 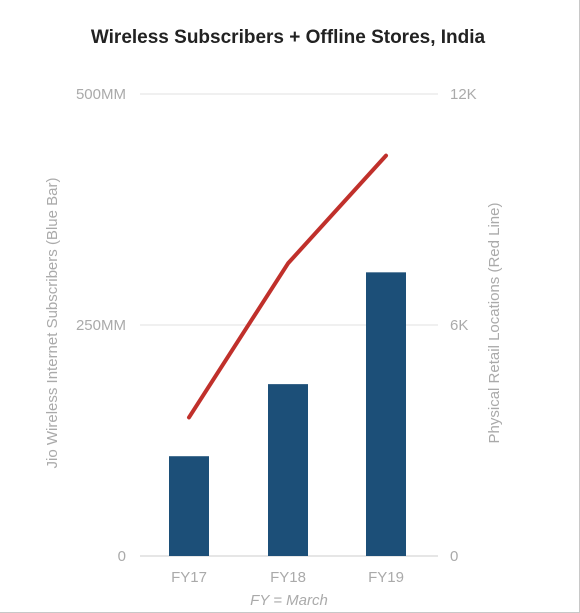 I want to click on y-axis-right-title: Physical Retail Locations (Red Line), so click(x=494, y=323).